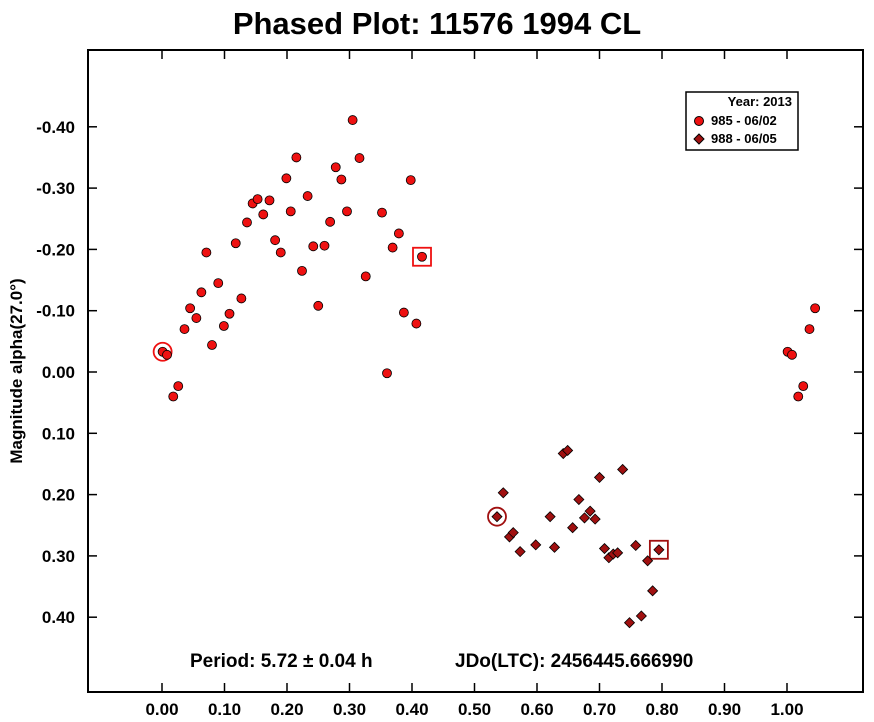 Image resolution: width=874 pixels, height=722 pixels. I want to click on y-tick-label: -0.10, so click(55, 311).